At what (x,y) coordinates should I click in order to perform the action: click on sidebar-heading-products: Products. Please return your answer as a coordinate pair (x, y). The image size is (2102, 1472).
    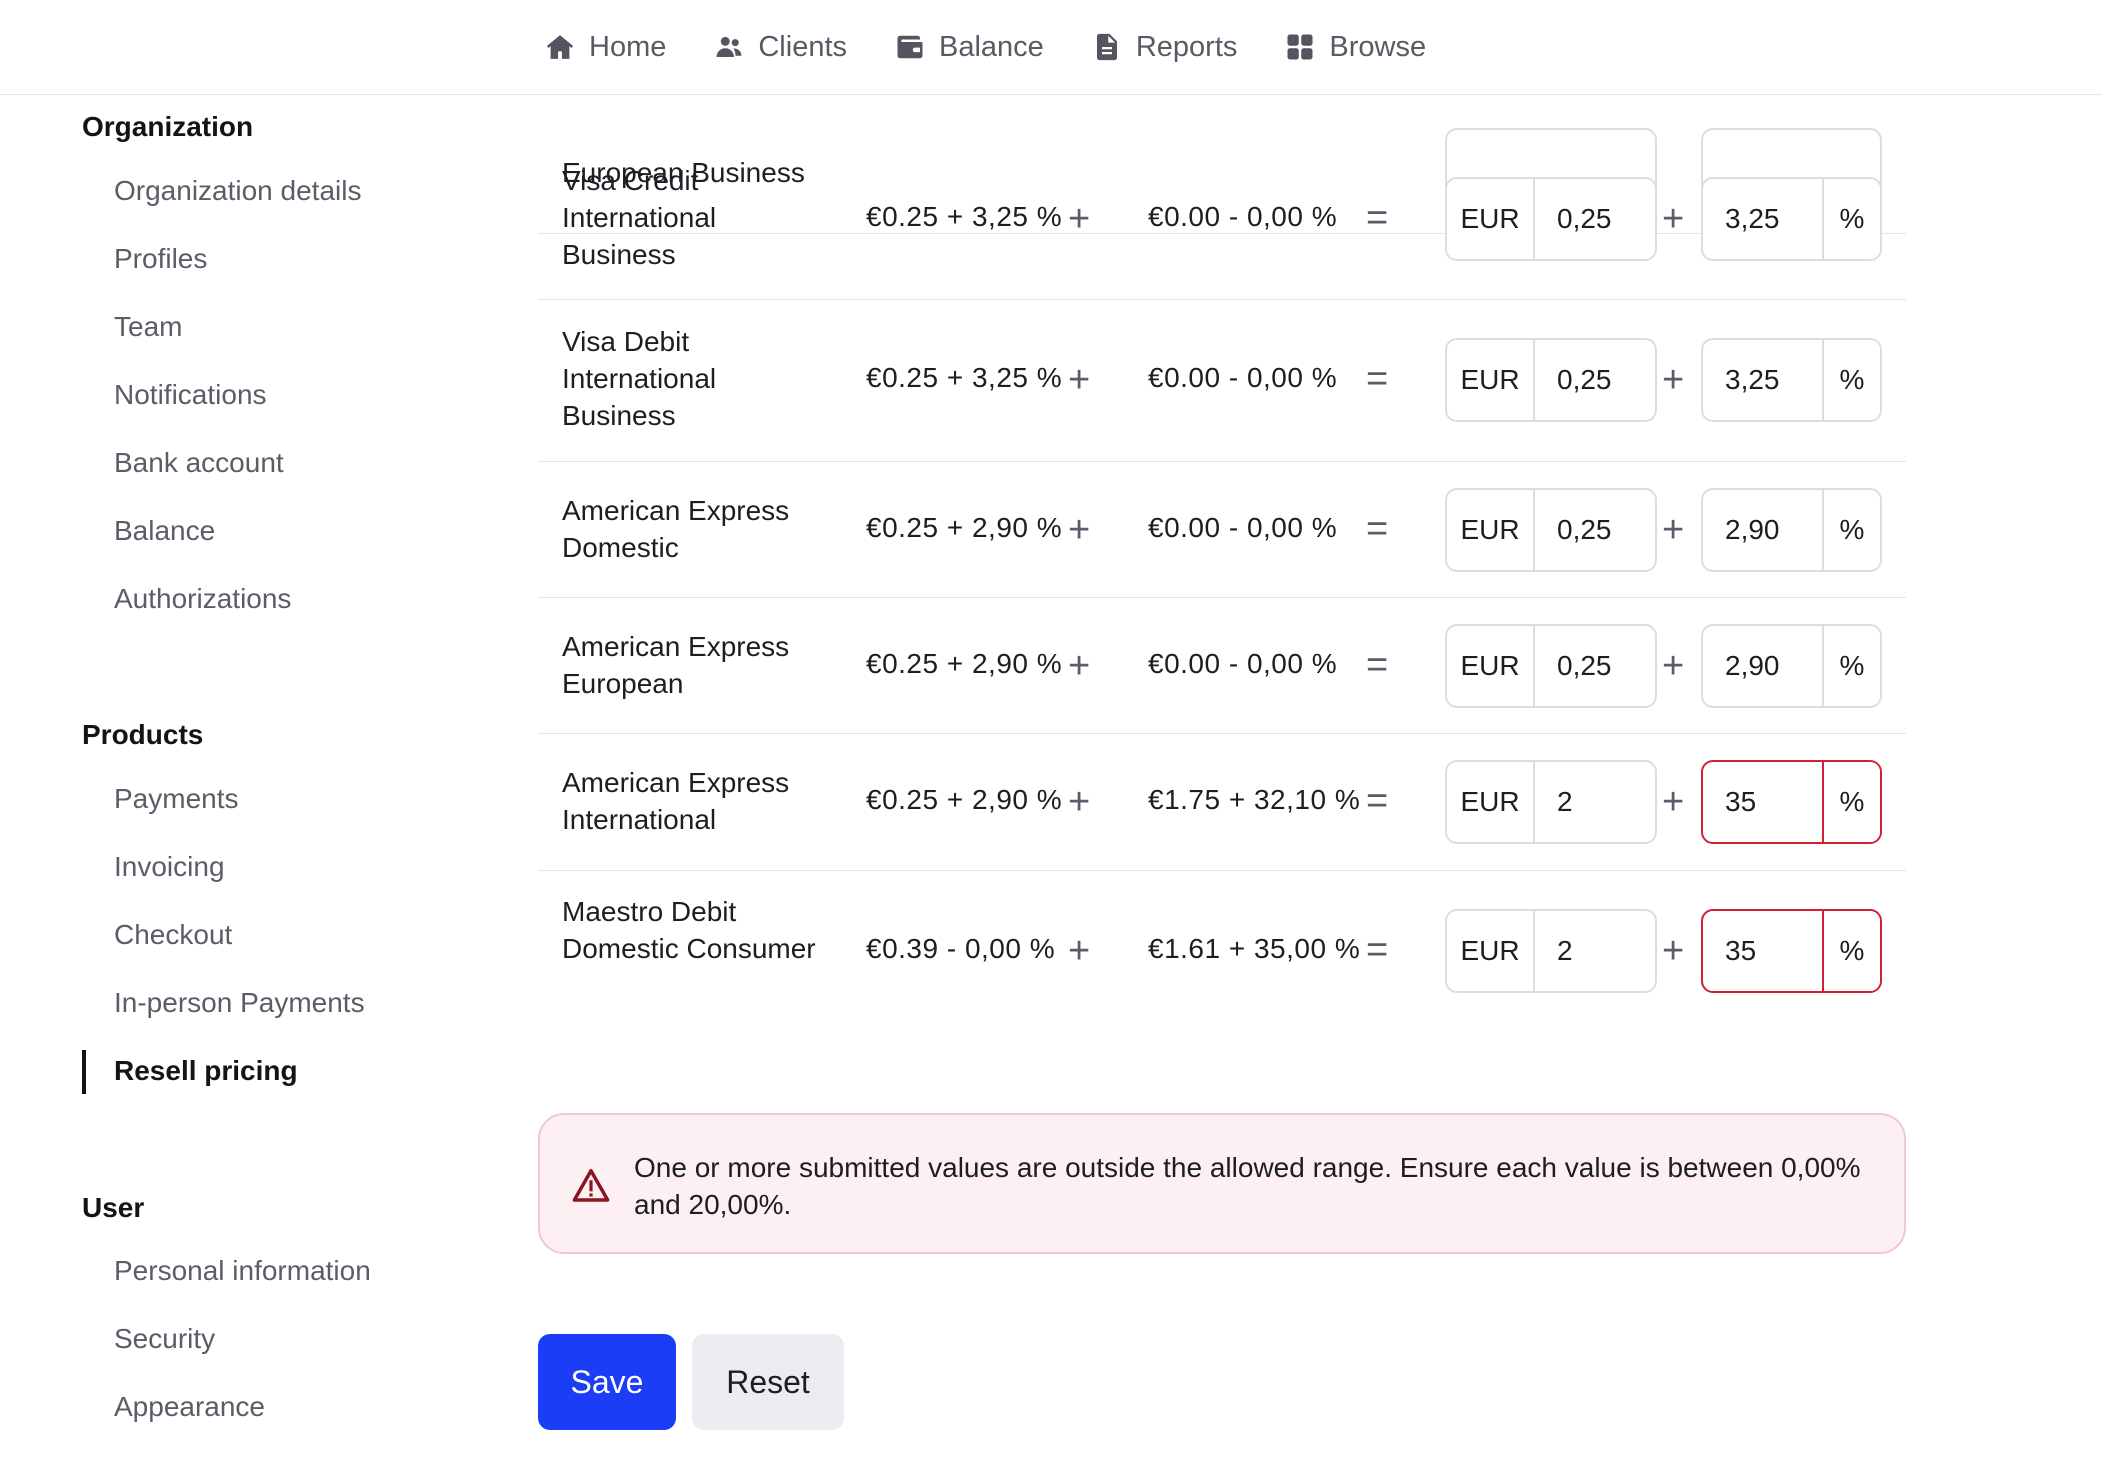
    Looking at the image, I should click on (143, 734).